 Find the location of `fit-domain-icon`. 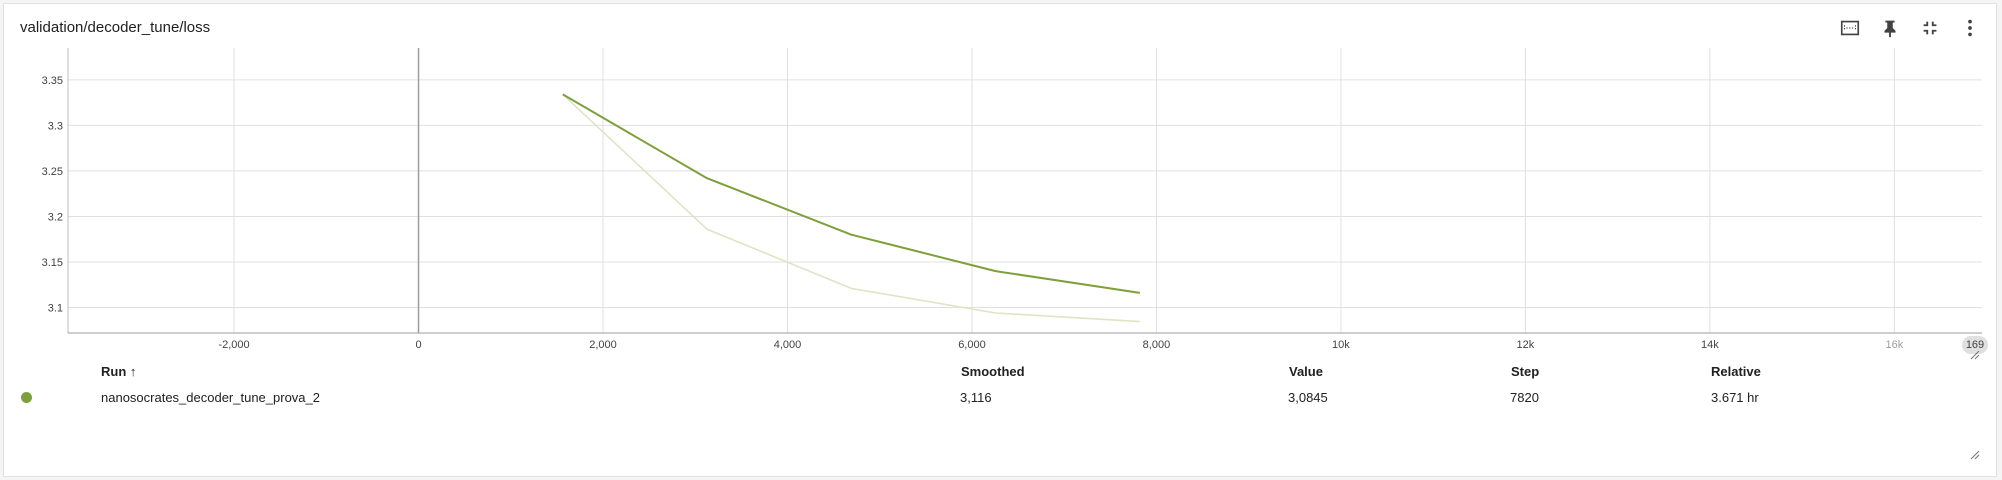

fit-domain-icon is located at coordinates (1850, 28).